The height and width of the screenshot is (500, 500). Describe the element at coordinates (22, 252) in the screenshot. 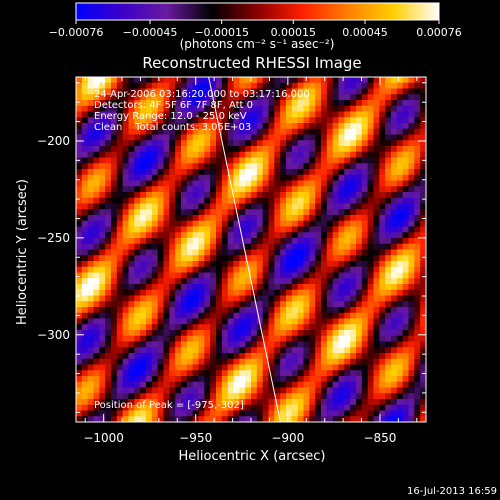

I see `y-axis-label: Heliocentric Y (arcsec)` at that location.